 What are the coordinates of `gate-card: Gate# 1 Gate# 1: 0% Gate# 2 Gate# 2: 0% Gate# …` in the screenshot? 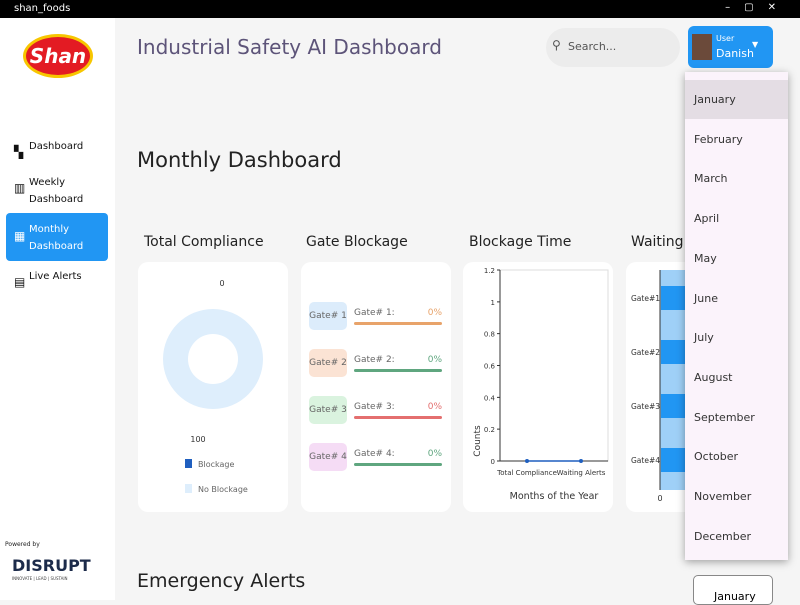 It's located at (376, 387).